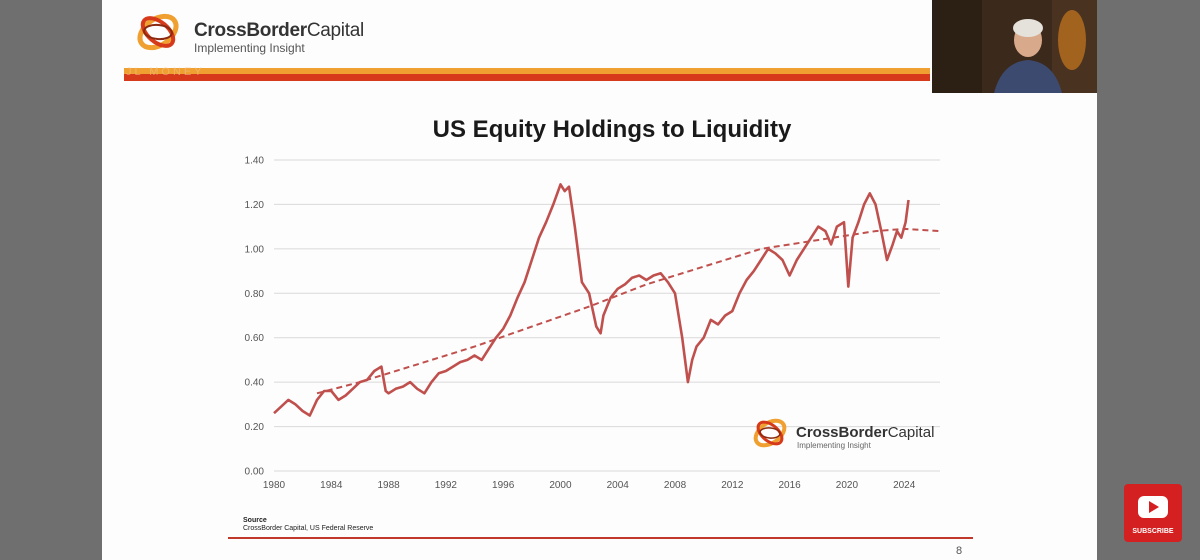  What do you see at coordinates (255, 472) in the screenshot?
I see `y-tick-label: 0.00` at bounding box center [255, 472].